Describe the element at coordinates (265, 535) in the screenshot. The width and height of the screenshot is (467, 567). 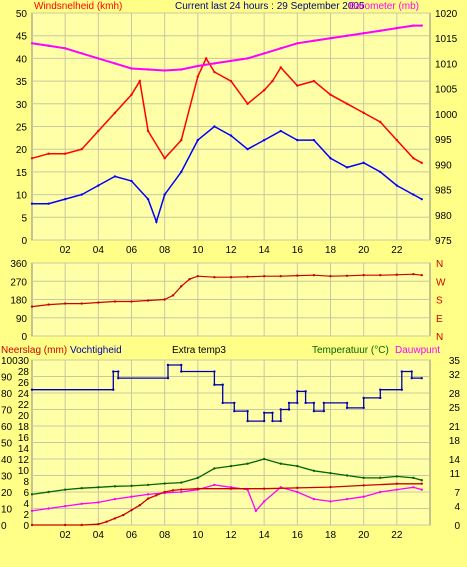
I see `x-tick-label: 14` at that location.